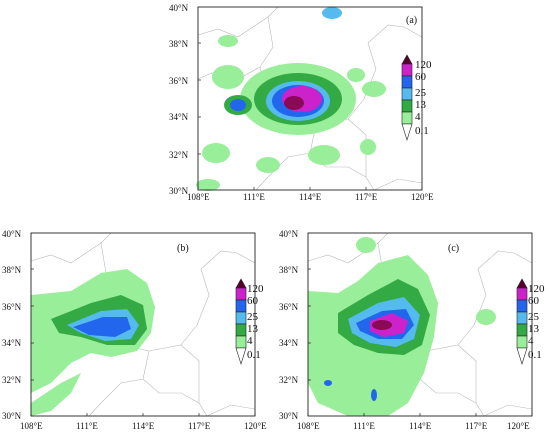  Describe the element at coordinates (179, 117) in the screenshot. I see `ylabel-34: 34°N` at that location.